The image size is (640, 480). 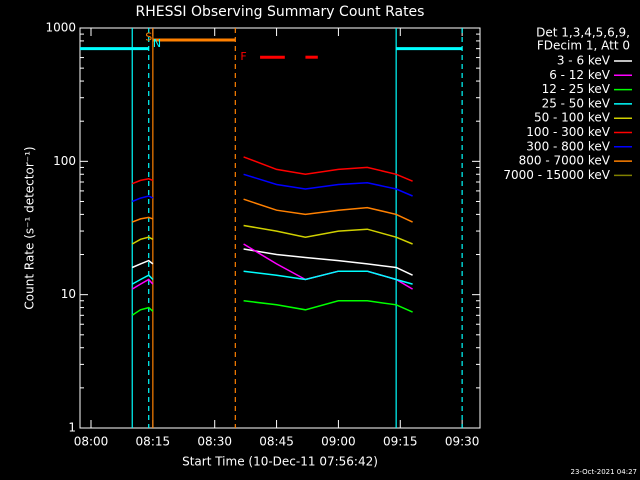 What do you see at coordinates (338, 442) in the screenshot?
I see `x-tick-label: 09:00` at bounding box center [338, 442].